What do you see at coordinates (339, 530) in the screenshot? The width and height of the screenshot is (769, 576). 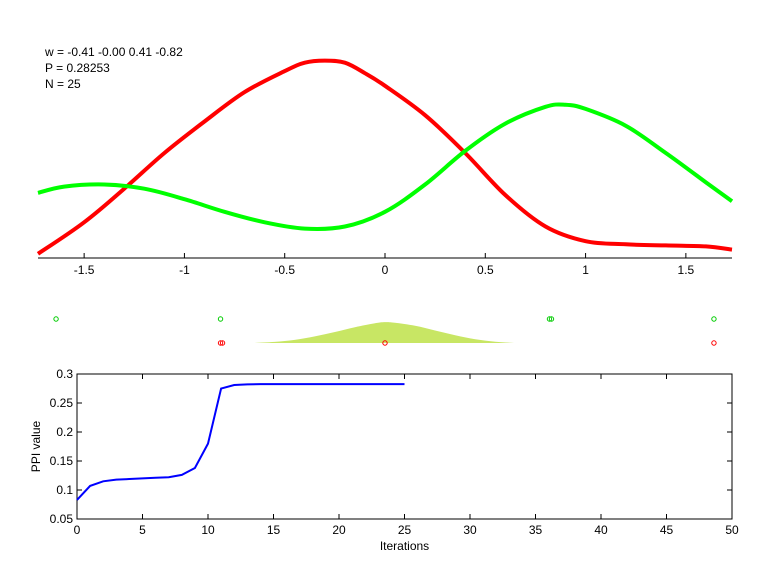 I see `x-tick-label: 20` at bounding box center [339, 530].